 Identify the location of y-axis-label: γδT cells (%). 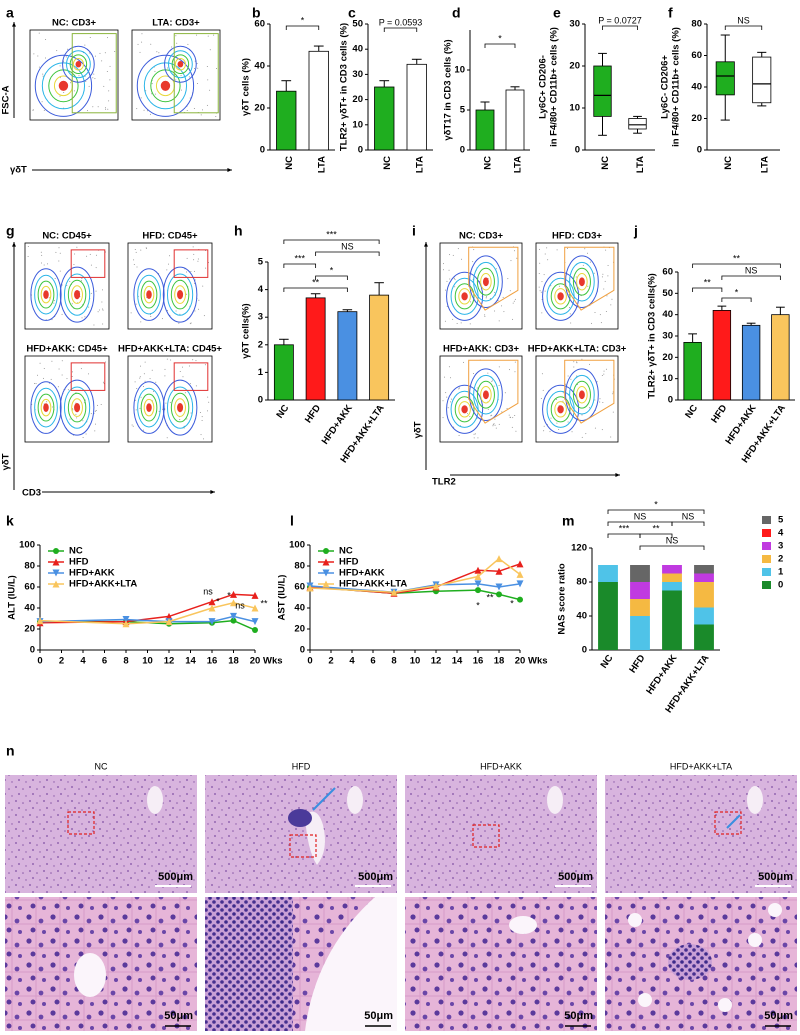
(246, 87).